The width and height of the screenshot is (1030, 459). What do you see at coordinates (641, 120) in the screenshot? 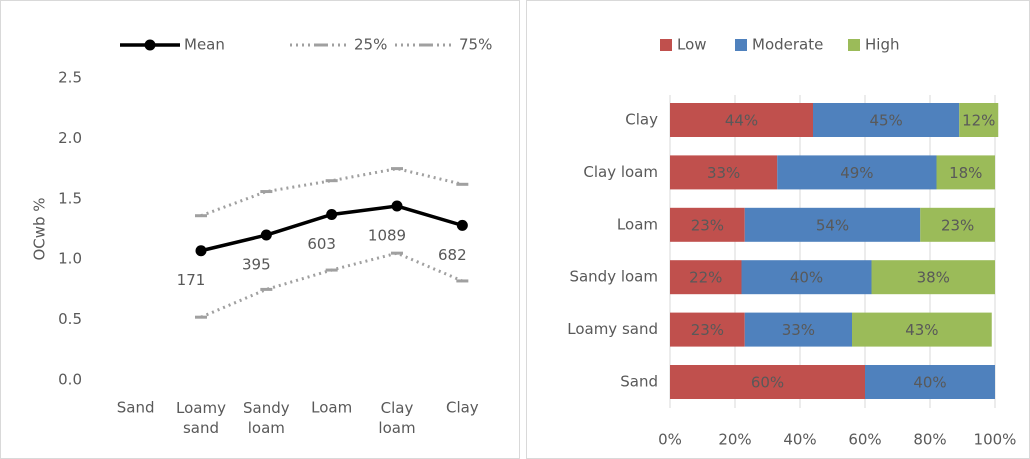
I see `y-tick-label: Clay` at bounding box center [641, 120].